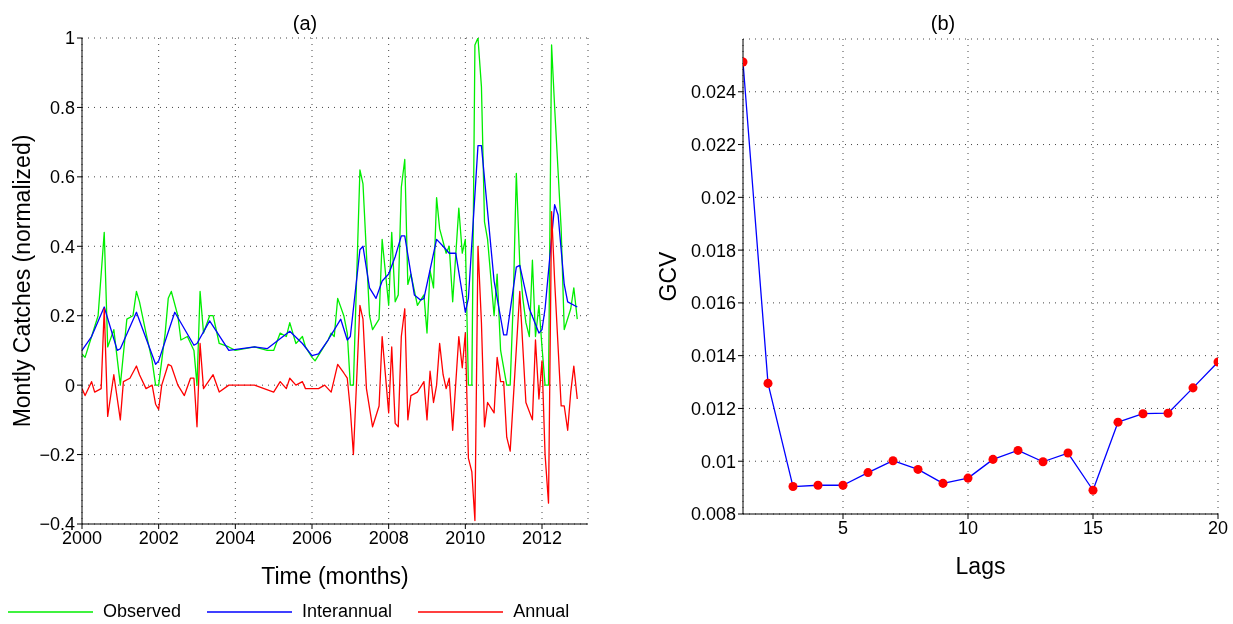 The image size is (1233, 624). Describe the element at coordinates (713, 356) in the screenshot. I see `y-tick-label: 0.014` at that location.